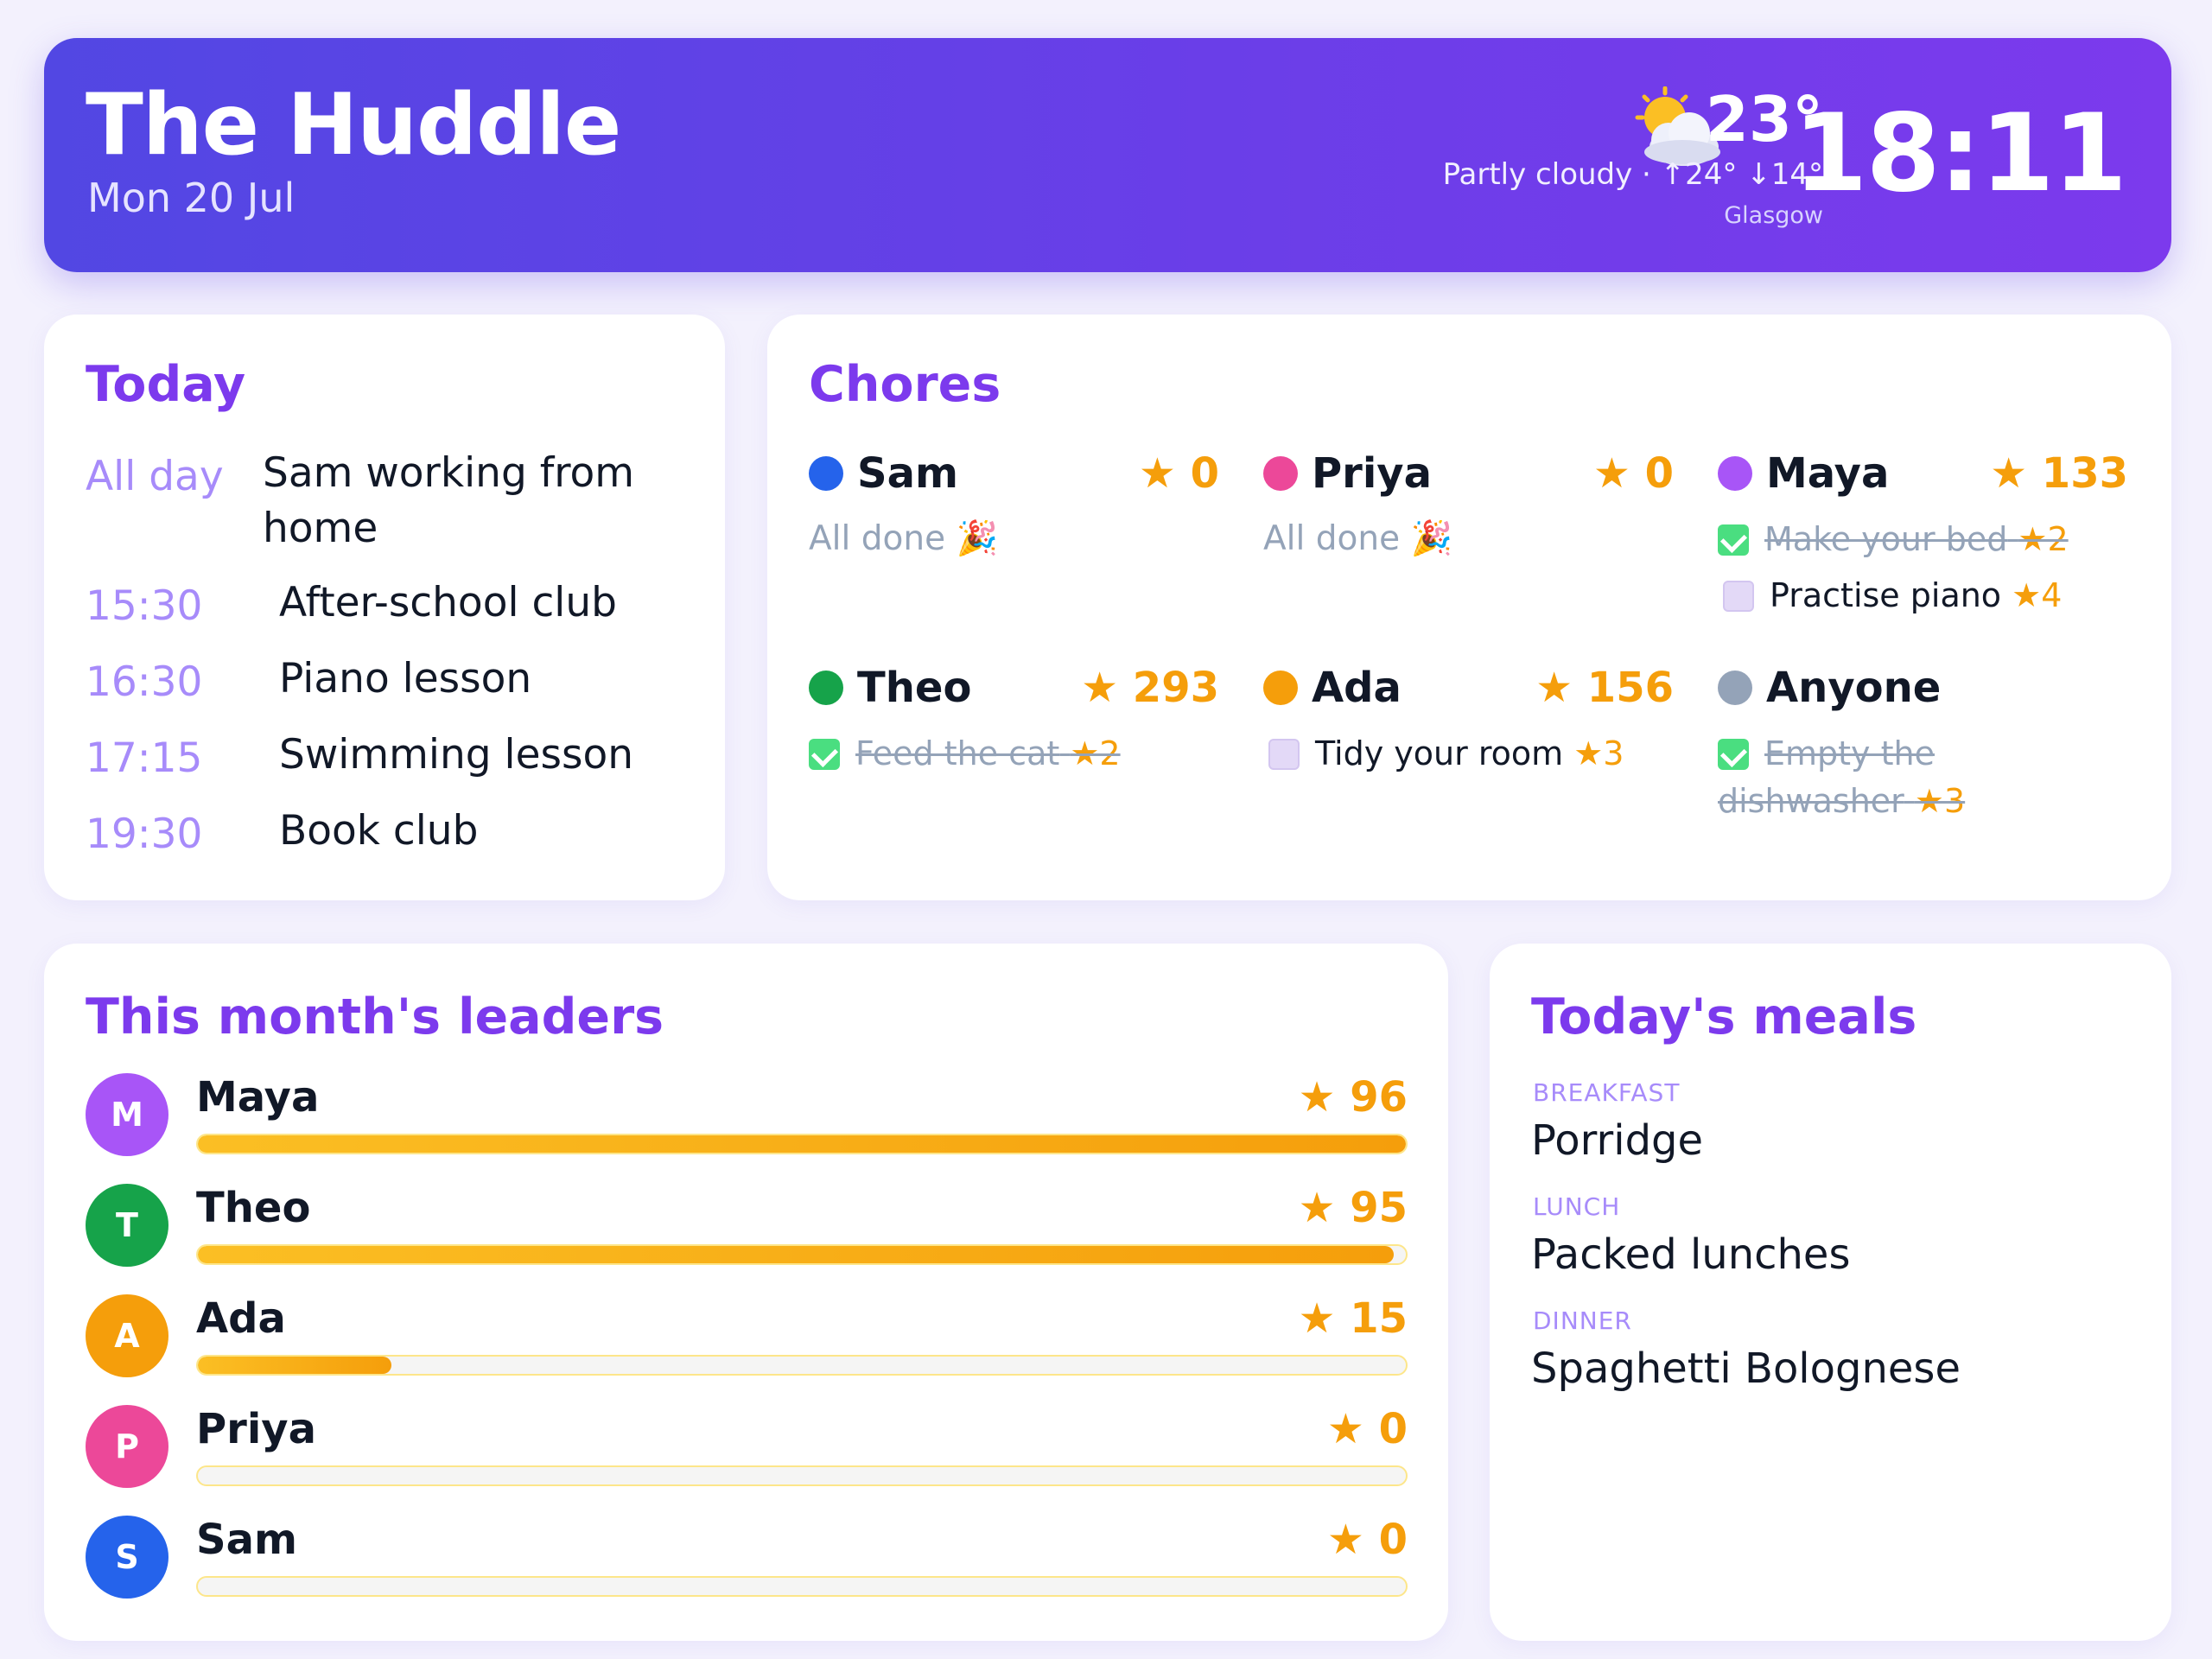 This screenshot has width=2212, height=1659. I want to click on avatar: T, so click(127, 1225).